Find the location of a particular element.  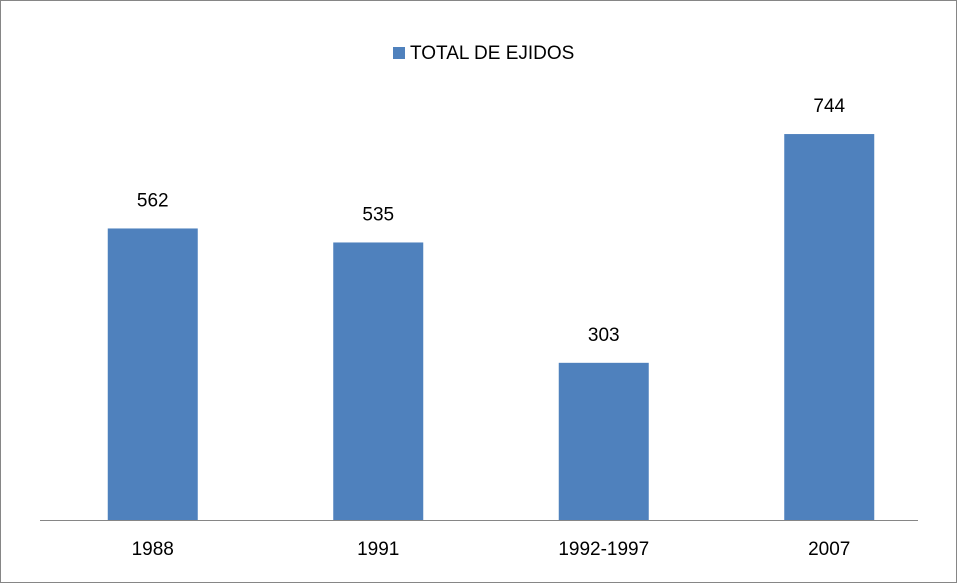

legend-swatch is located at coordinates (399, 53).